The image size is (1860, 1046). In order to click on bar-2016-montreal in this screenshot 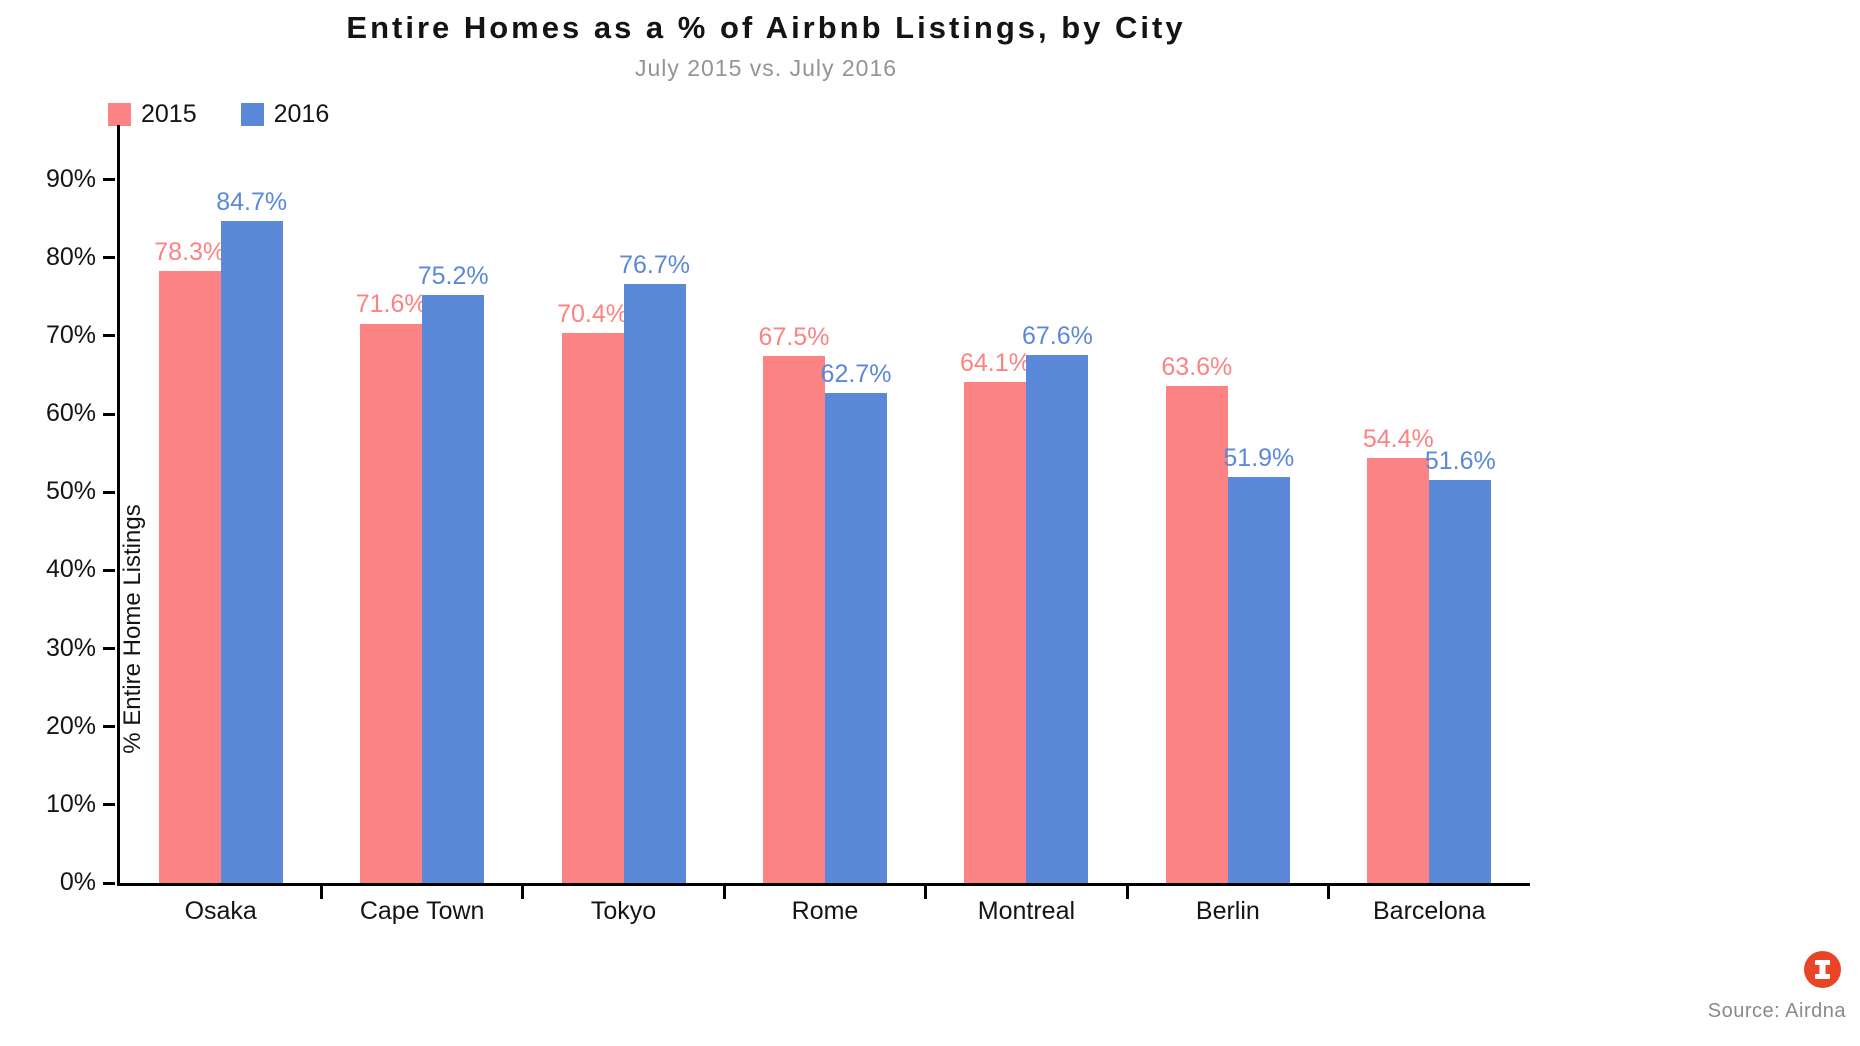, I will do `click(1057, 618)`.